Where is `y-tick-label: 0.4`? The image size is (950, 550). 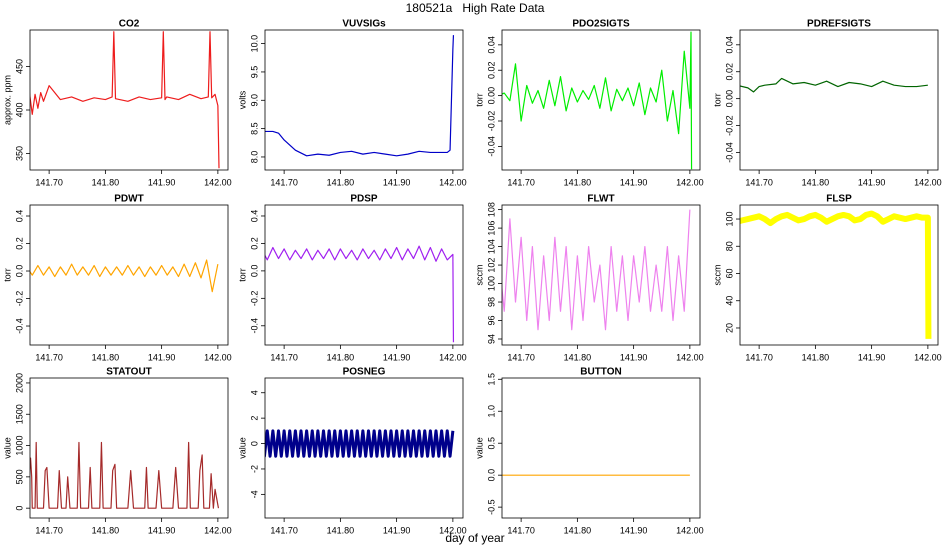 y-tick-label: 0.4 is located at coordinates (19, 216).